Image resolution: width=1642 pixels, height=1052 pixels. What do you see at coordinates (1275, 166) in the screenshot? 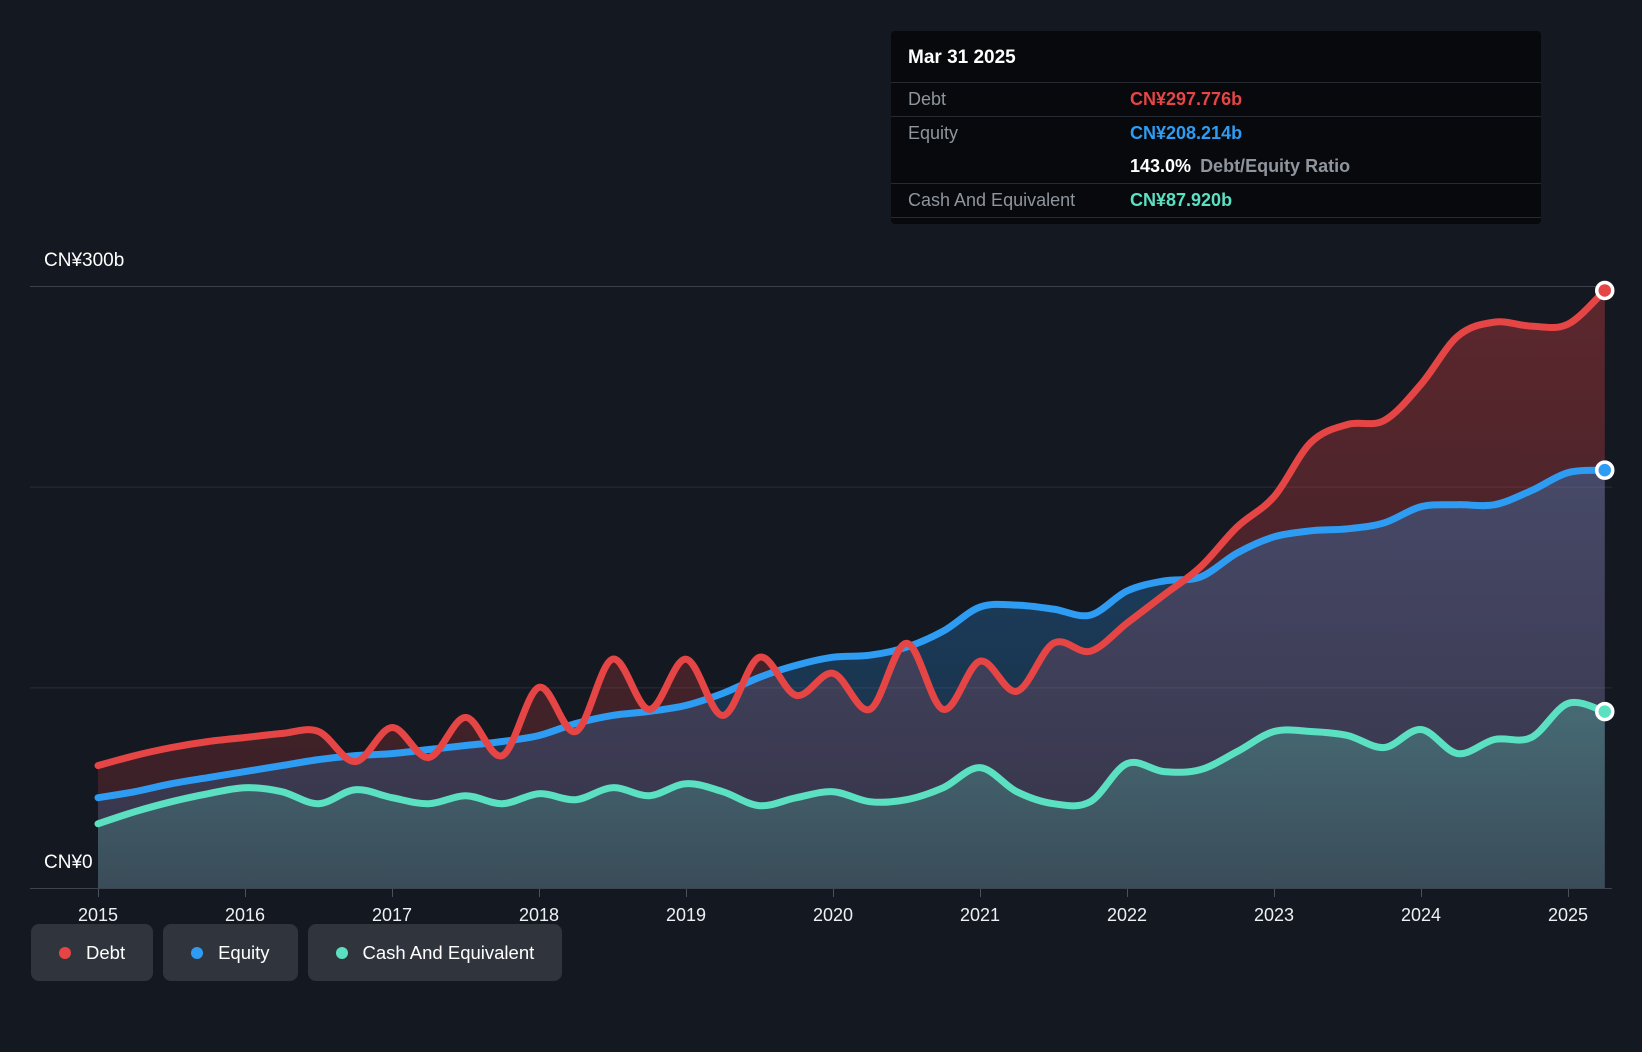
I see `ratio-label: Debt/Equity Ratio` at bounding box center [1275, 166].